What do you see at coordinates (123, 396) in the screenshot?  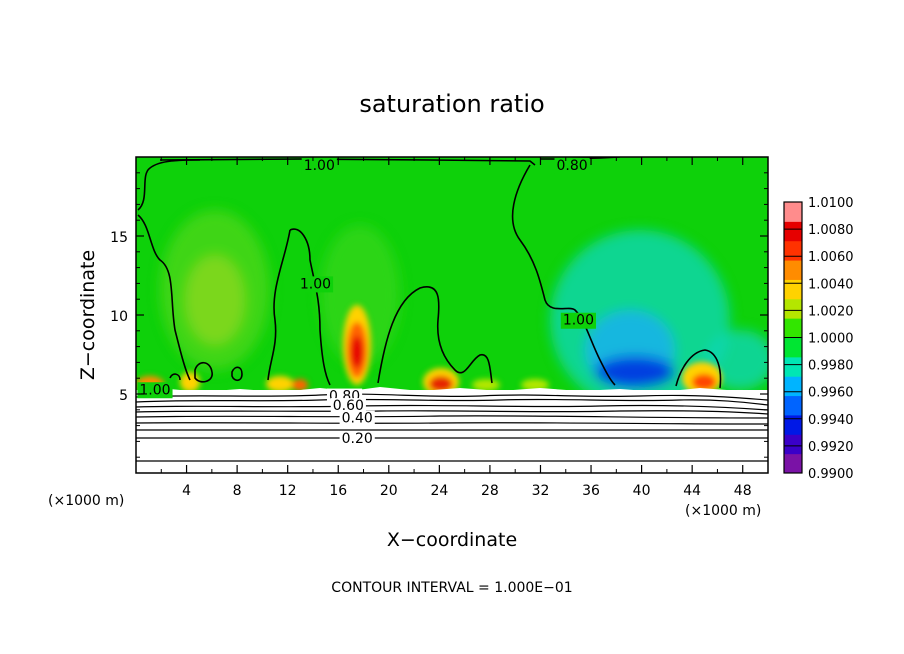 I see `y-tick-label: 5` at bounding box center [123, 396].